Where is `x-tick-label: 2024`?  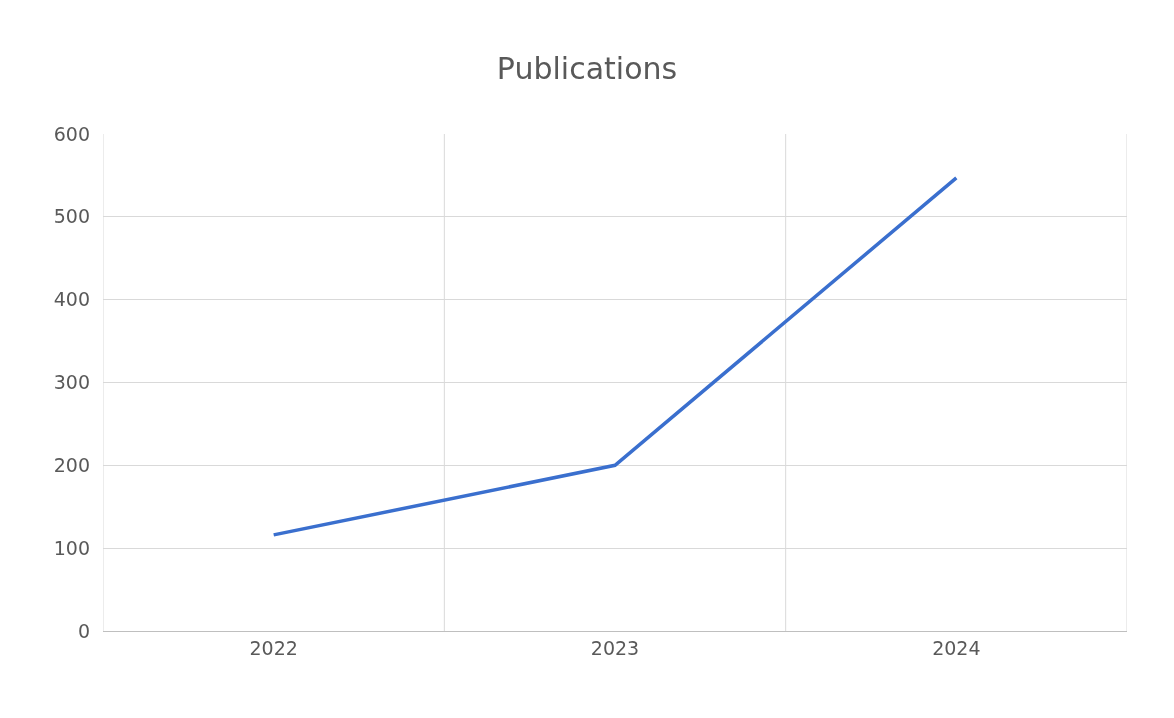 x-tick-label: 2024 is located at coordinates (956, 647).